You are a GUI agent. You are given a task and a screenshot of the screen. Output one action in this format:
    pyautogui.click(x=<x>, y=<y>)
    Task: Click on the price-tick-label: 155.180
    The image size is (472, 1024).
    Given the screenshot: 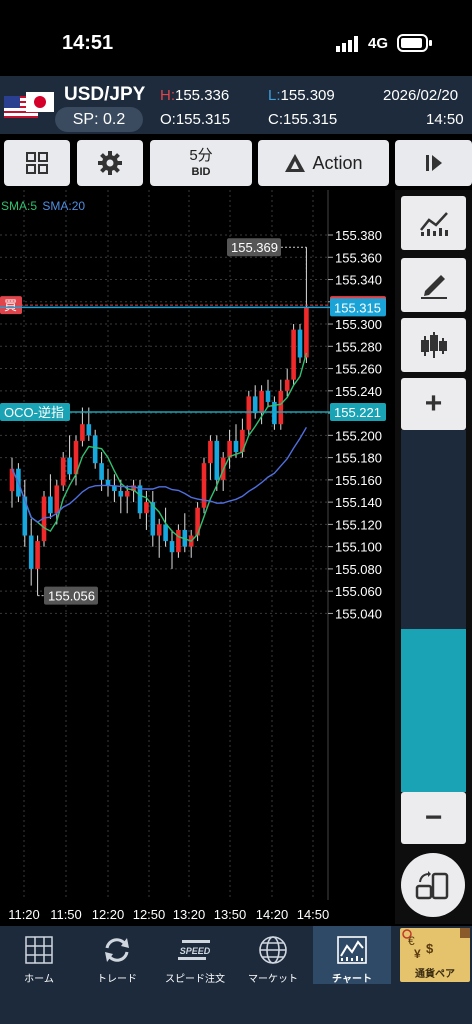 What is the action you would take?
    pyautogui.click(x=358, y=458)
    